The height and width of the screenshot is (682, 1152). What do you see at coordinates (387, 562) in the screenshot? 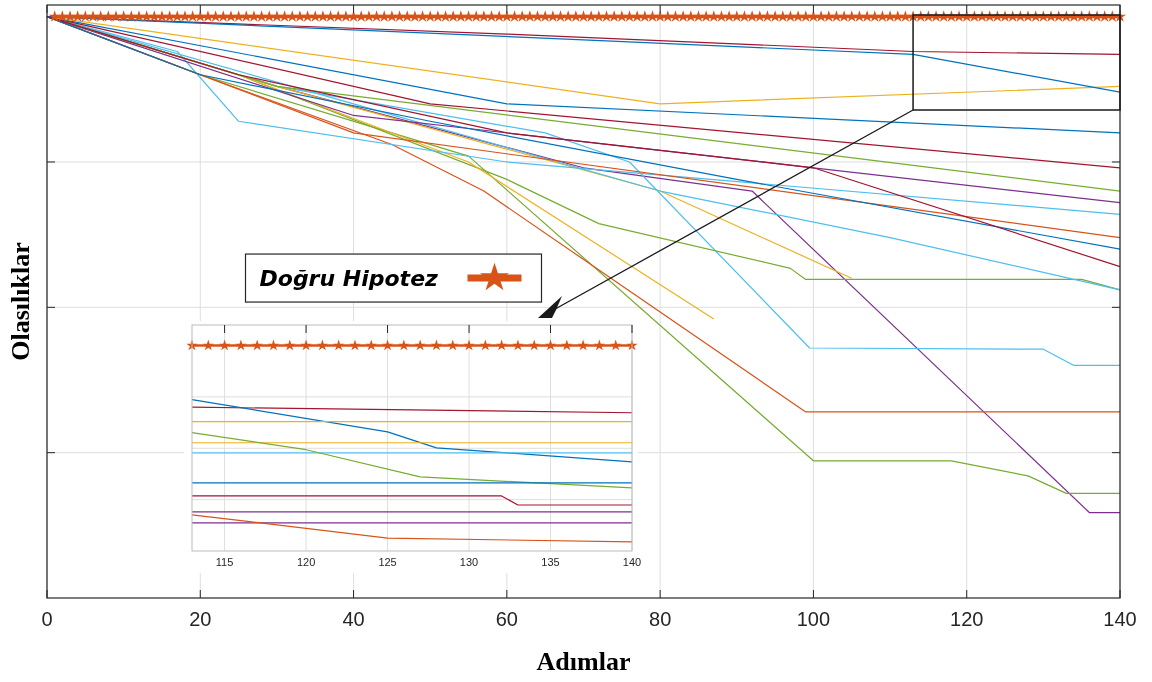
I see `x-tick-label: 125` at bounding box center [387, 562].